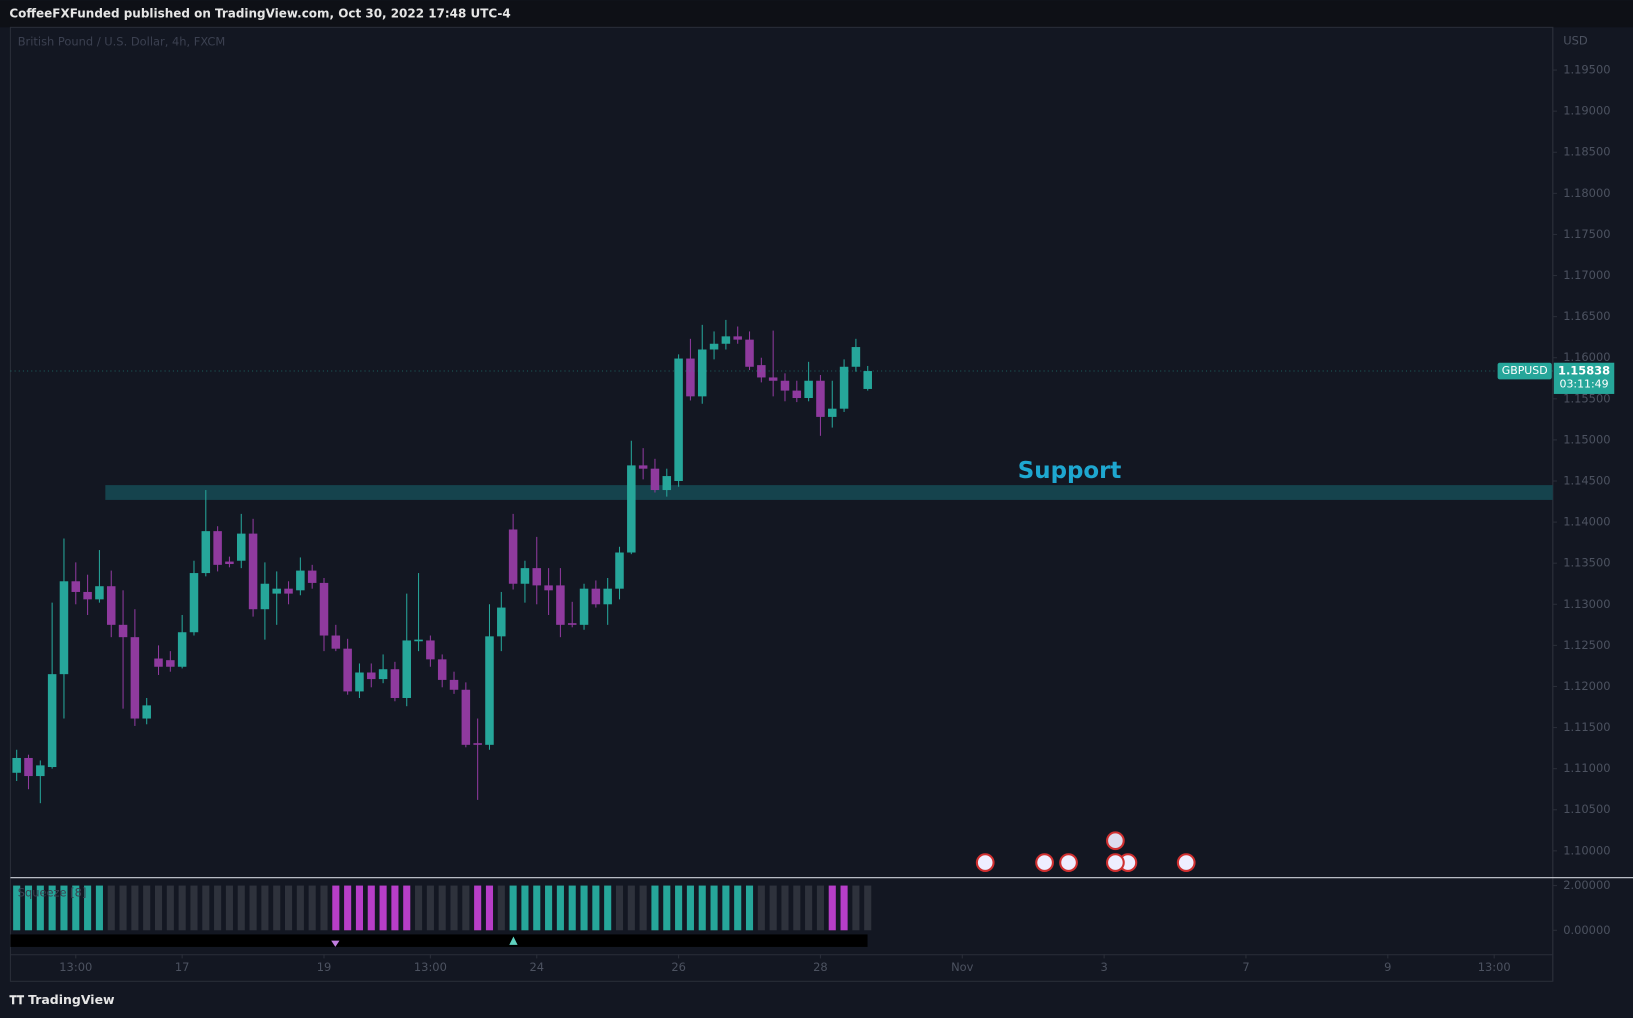 This screenshot has height=1018, width=1633. Describe the element at coordinates (816, 14) in the screenshot. I see `header-bar` at that location.